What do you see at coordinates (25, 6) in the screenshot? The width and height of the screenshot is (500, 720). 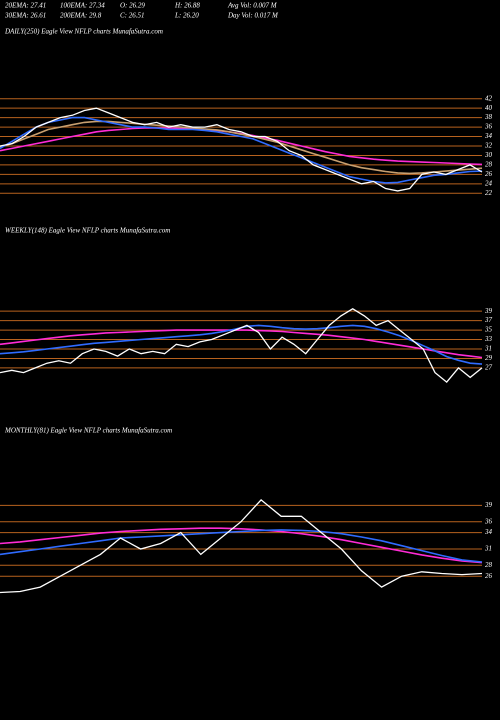 I see `header-stat: 20EMA: 27.41` at bounding box center [25, 6].